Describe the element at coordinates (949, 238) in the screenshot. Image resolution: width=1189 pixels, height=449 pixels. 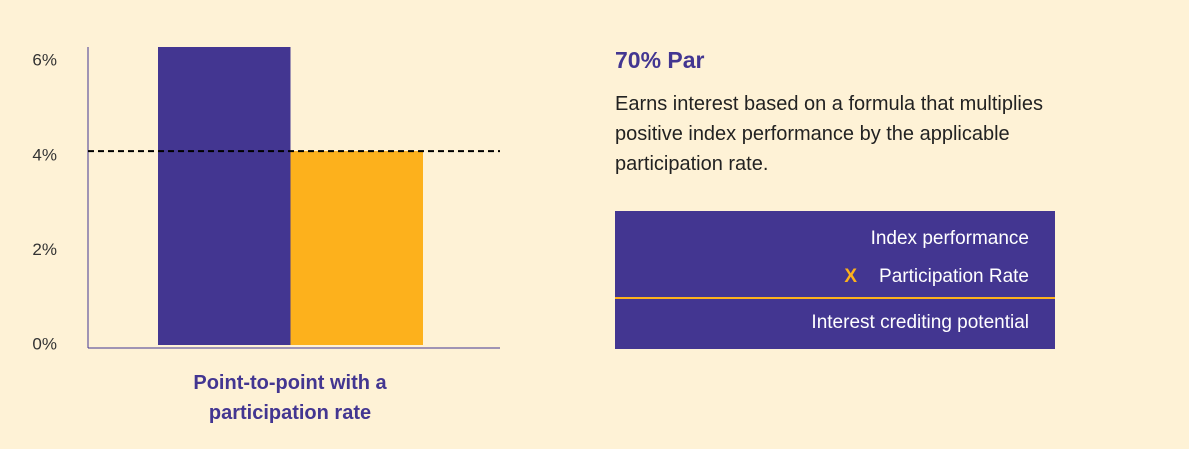
I see `formula-first: Index performance` at that location.